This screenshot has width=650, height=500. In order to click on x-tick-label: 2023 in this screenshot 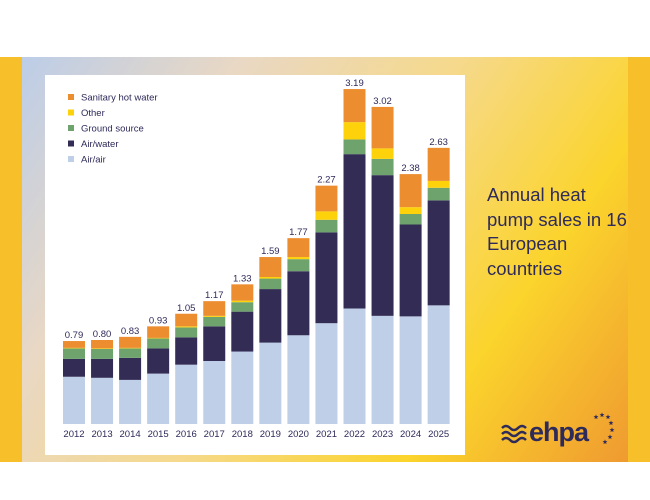, I will do `click(382, 434)`.